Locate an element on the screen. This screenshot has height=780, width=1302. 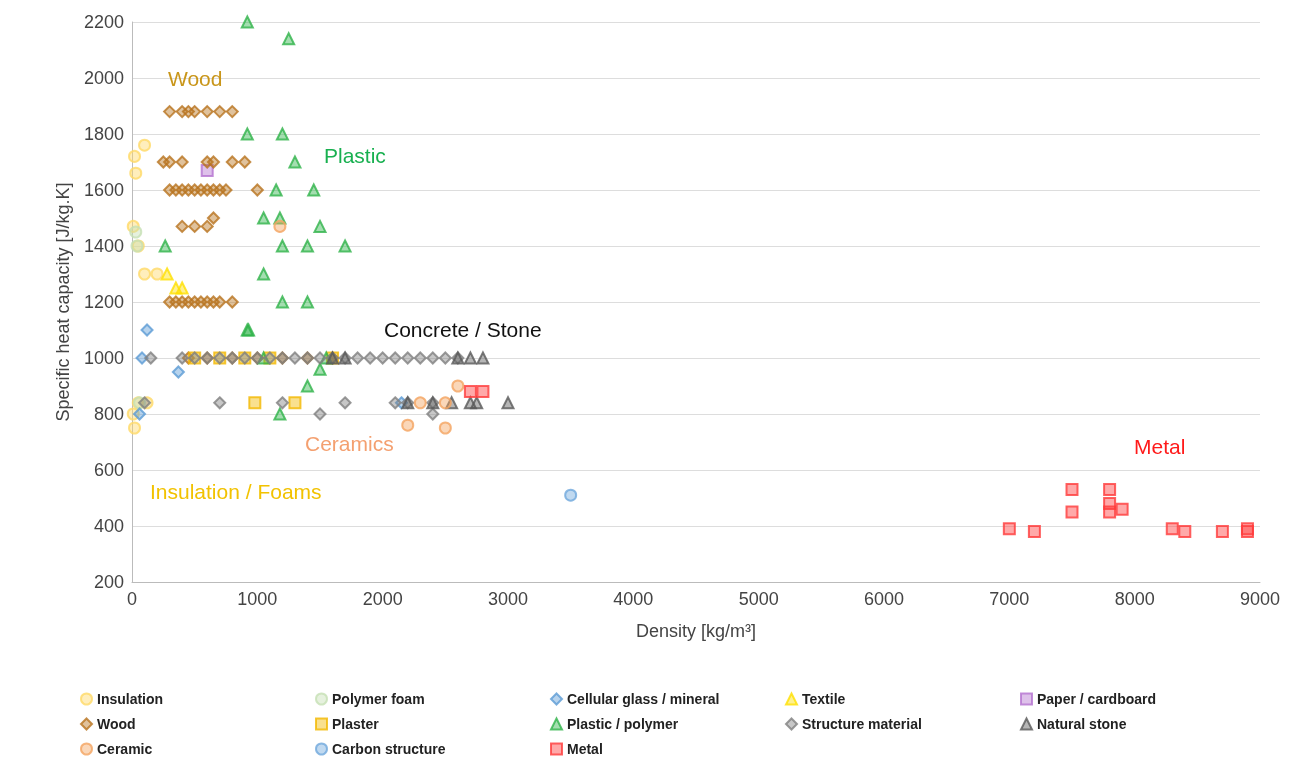
annotation: Metal is located at coordinates (1160, 446).